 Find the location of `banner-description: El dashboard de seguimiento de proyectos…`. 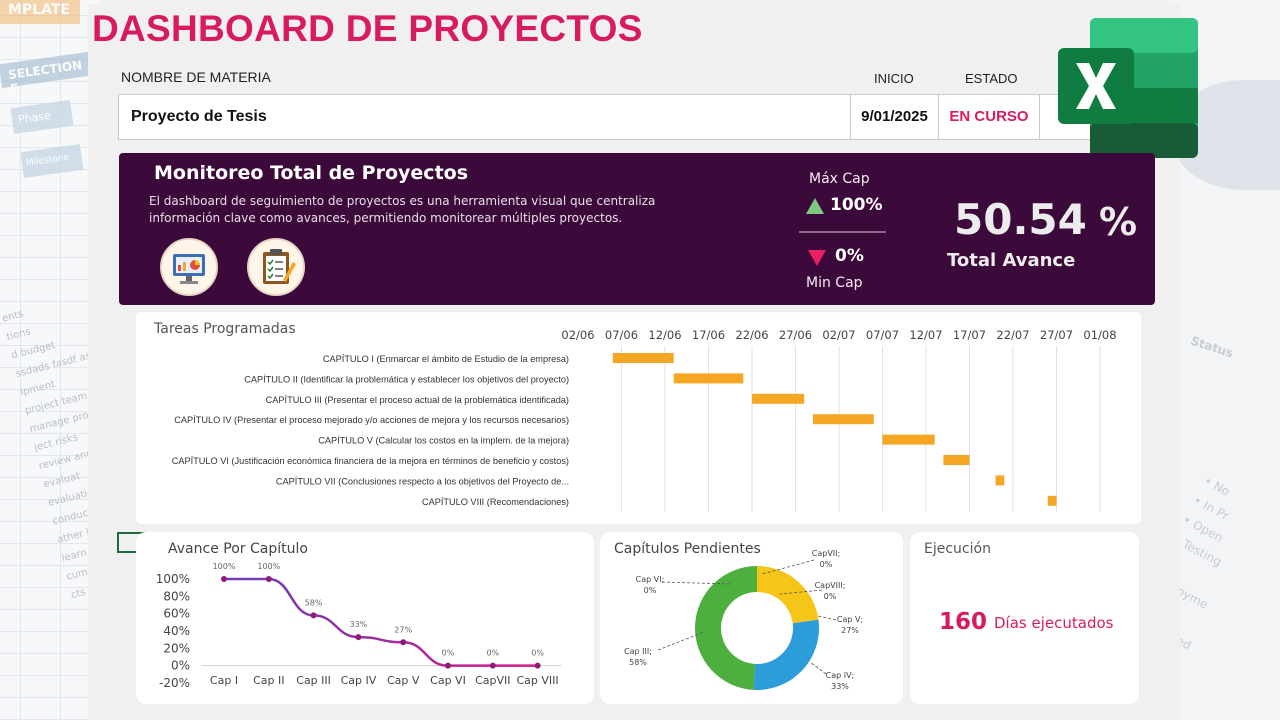

banner-description: El dashboard de seguimiento de proyectos… is located at coordinates (402, 209).